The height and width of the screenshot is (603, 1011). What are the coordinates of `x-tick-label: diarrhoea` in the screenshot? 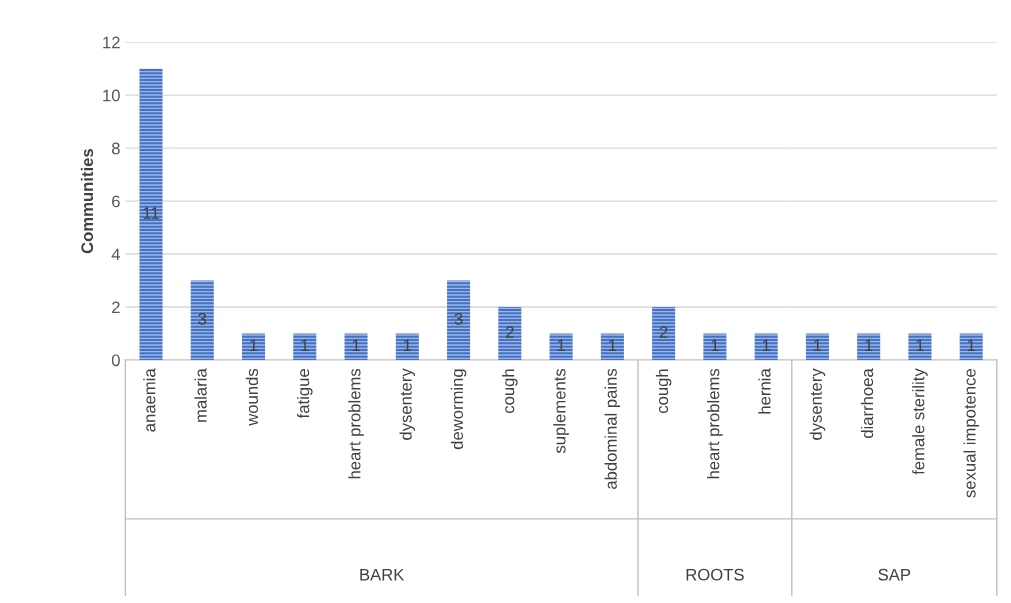 It's located at (867, 403).